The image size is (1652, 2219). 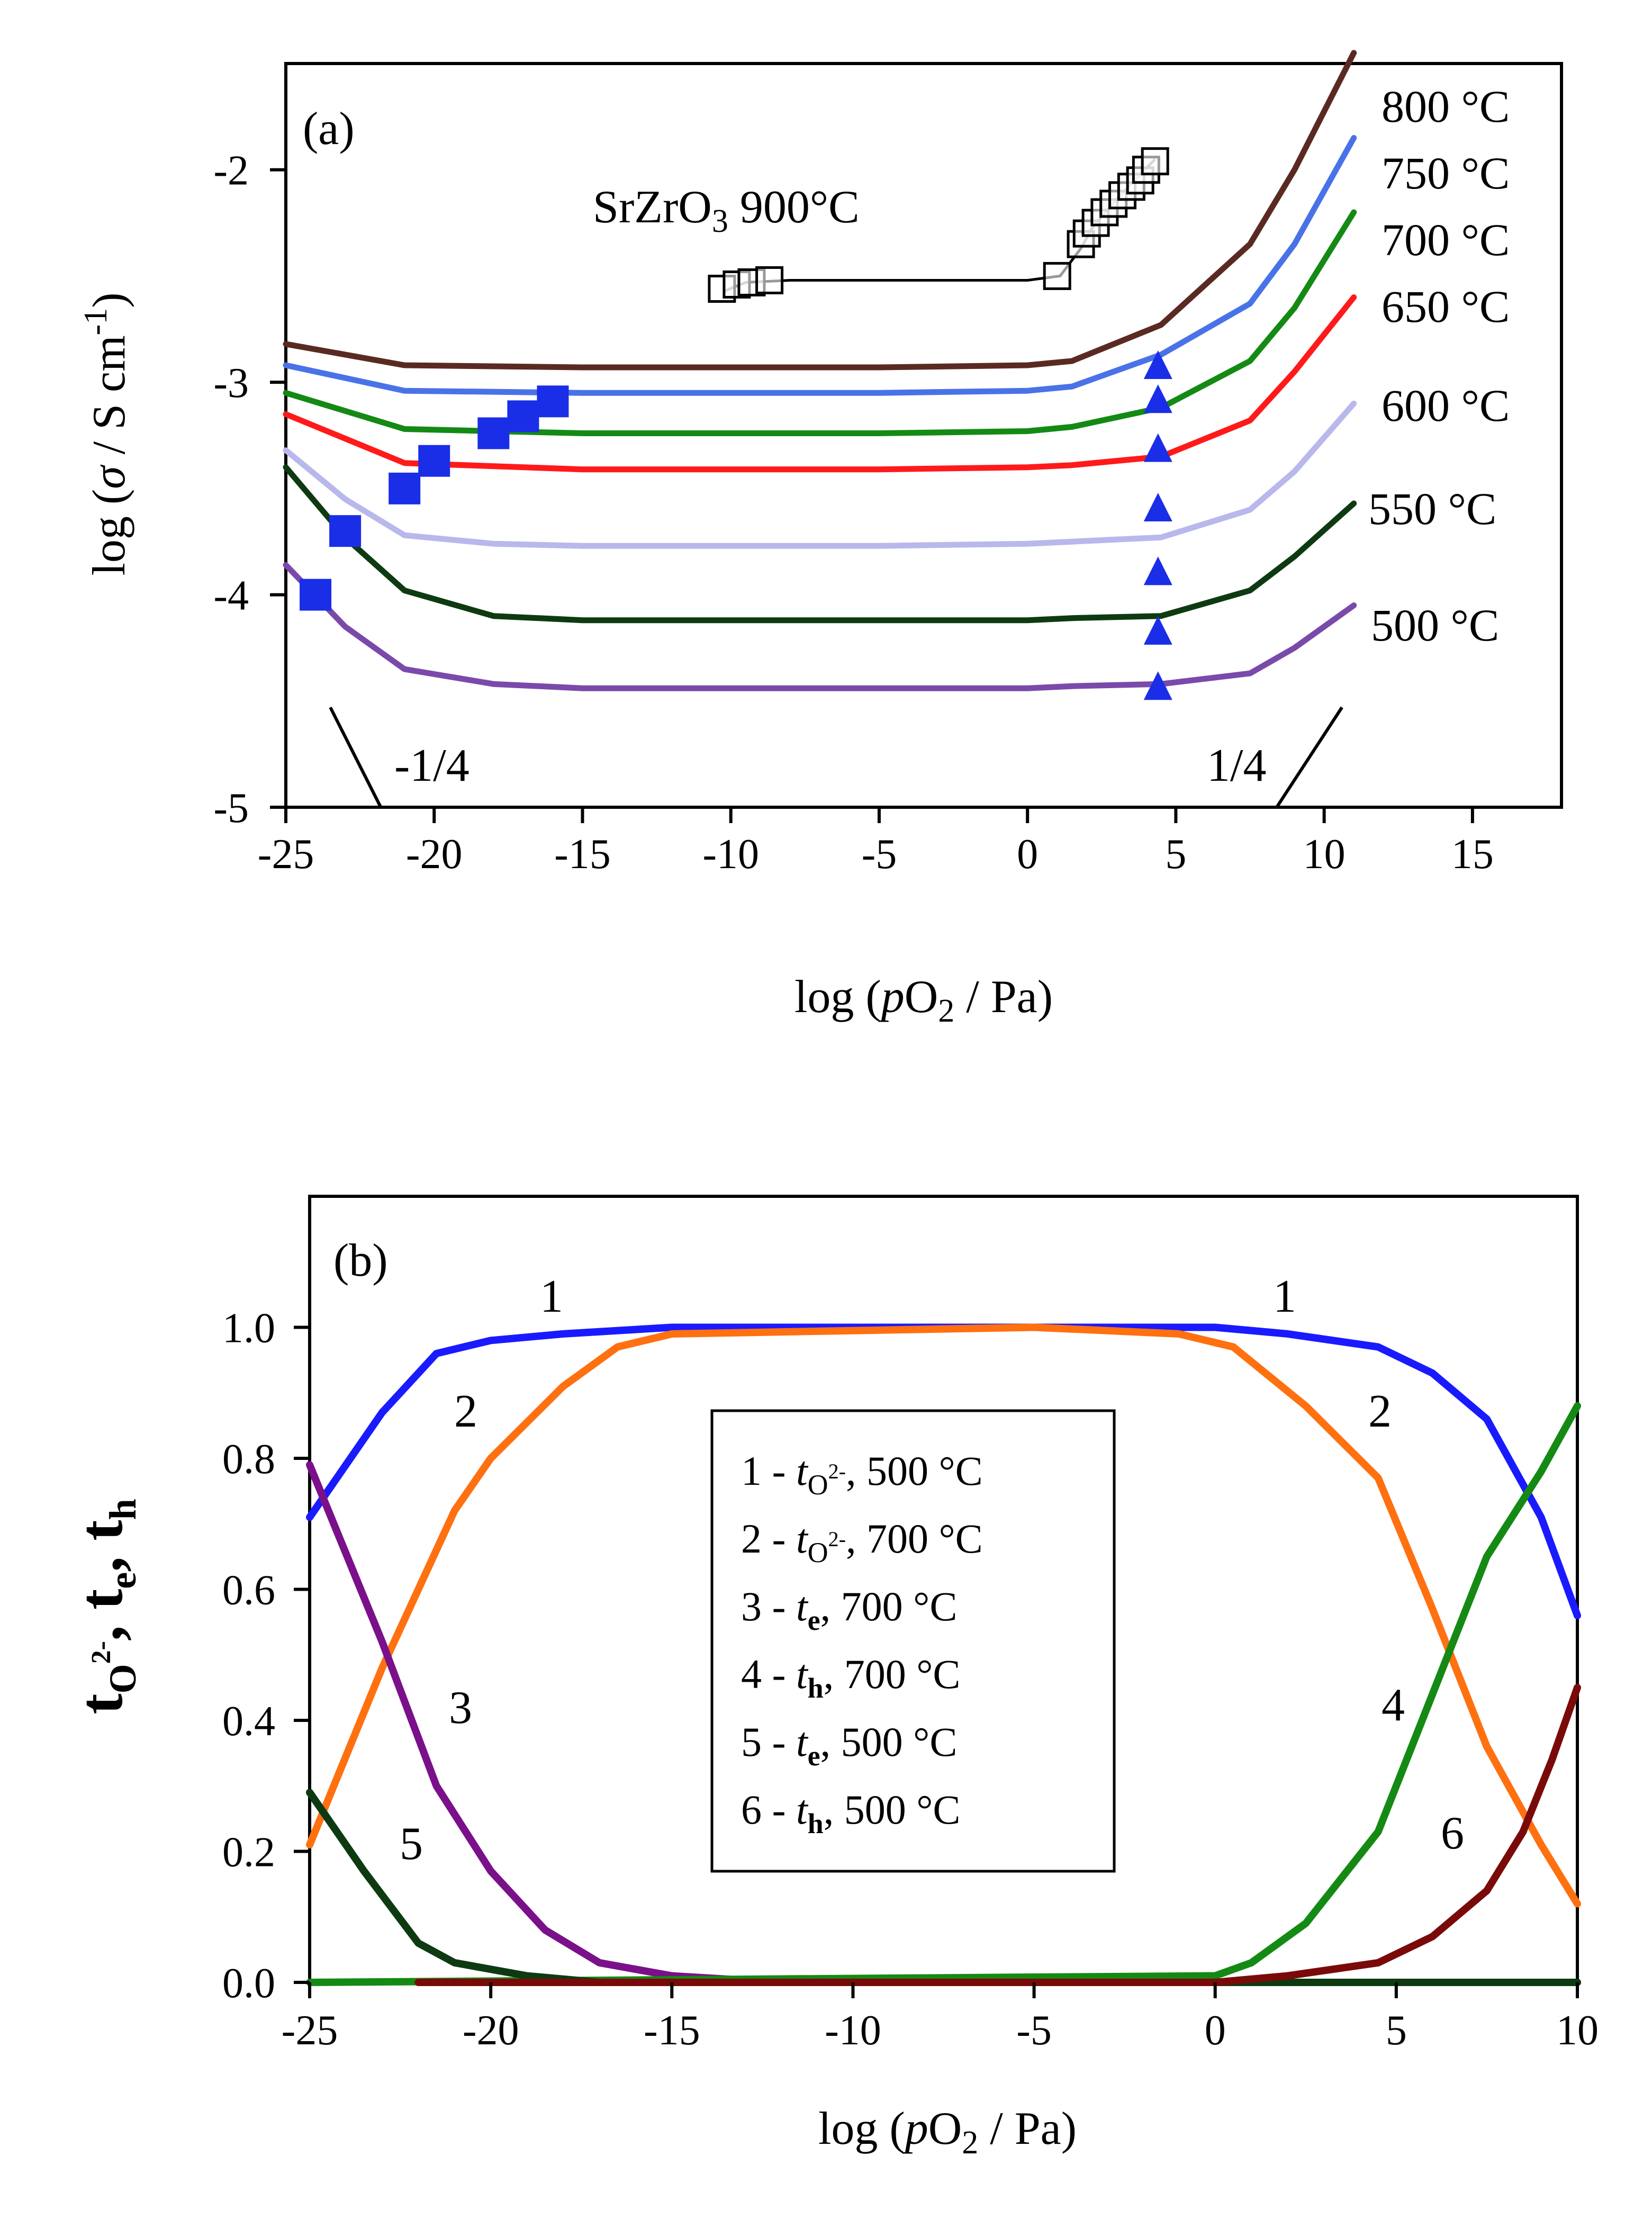 What do you see at coordinates (1432, 509) in the screenshot?
I see `series-label-550: 550 °C` at bounding box center [1432, 509].